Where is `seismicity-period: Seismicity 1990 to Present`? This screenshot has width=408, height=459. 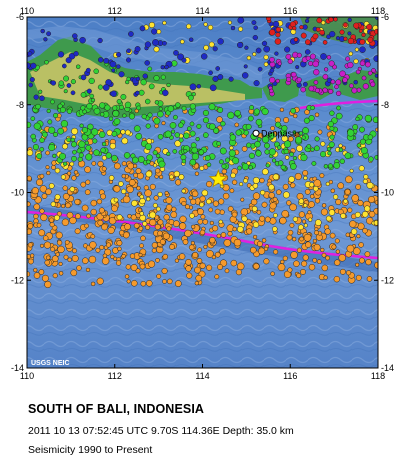 seismicity-period: Seismicity 1990 to Present is located at coordinates (90, 450).